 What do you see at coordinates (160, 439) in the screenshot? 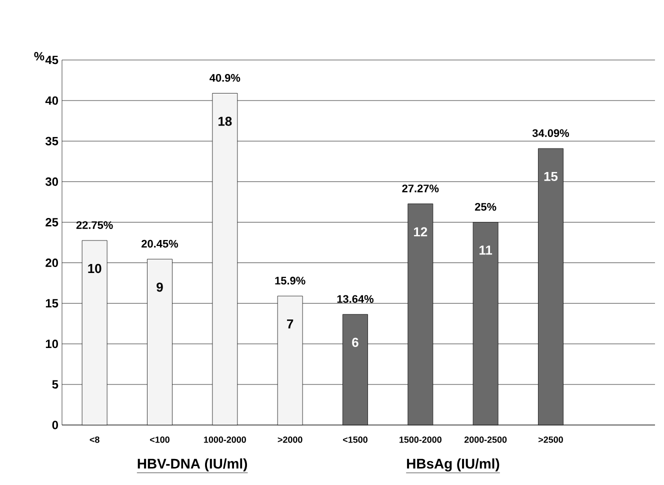
I see `x-tick-label: <100` at bounding box center [160, 439].